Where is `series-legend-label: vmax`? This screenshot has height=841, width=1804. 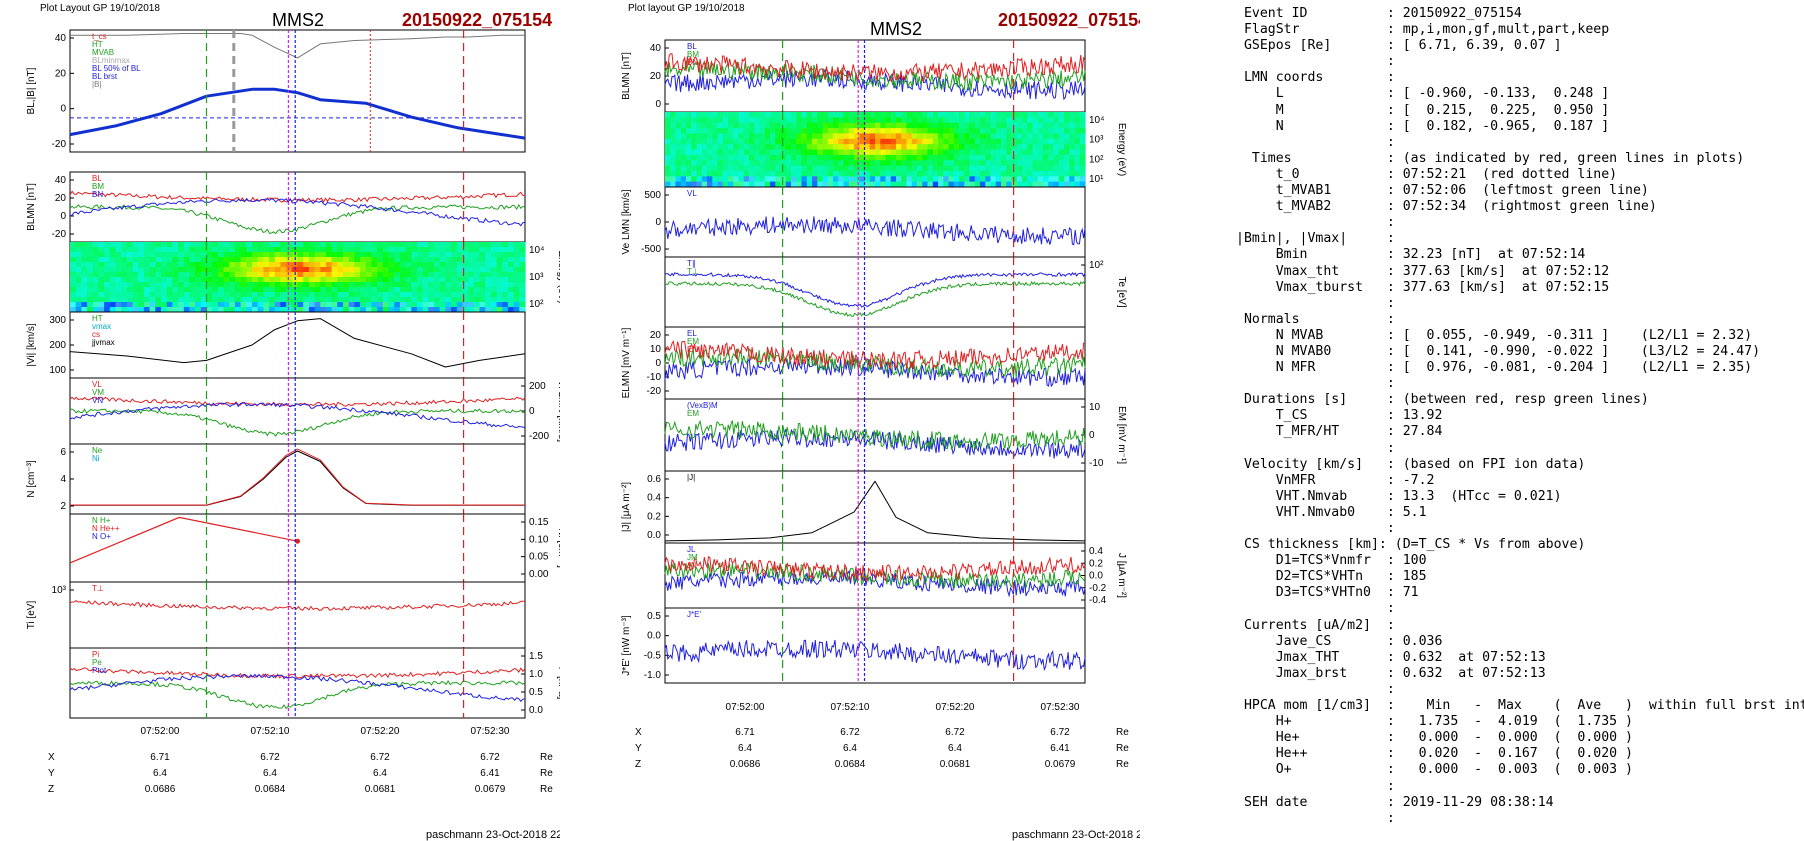
series-legend-label: vmax is located at coordinates (101, 326).